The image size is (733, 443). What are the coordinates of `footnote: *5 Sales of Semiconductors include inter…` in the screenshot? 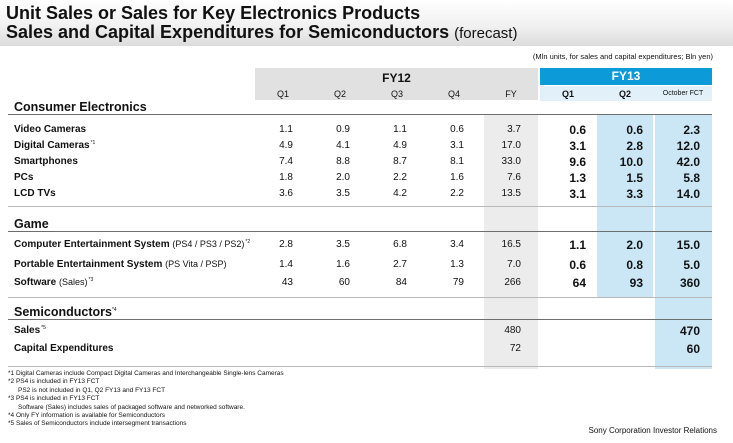 It's located at (97, 424).